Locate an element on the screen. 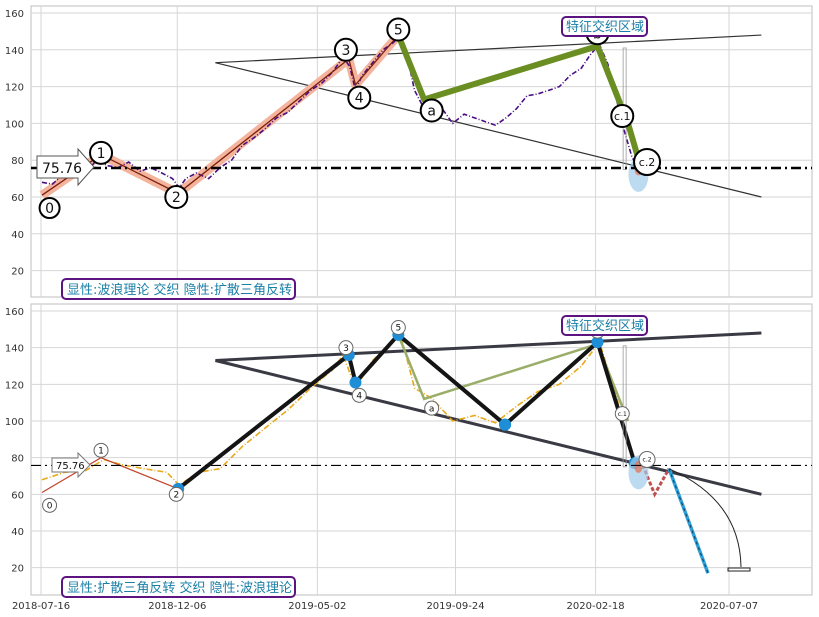 This screenshot has height=617, width=819. triangle-lower-line is located at coordinates (488, 130).